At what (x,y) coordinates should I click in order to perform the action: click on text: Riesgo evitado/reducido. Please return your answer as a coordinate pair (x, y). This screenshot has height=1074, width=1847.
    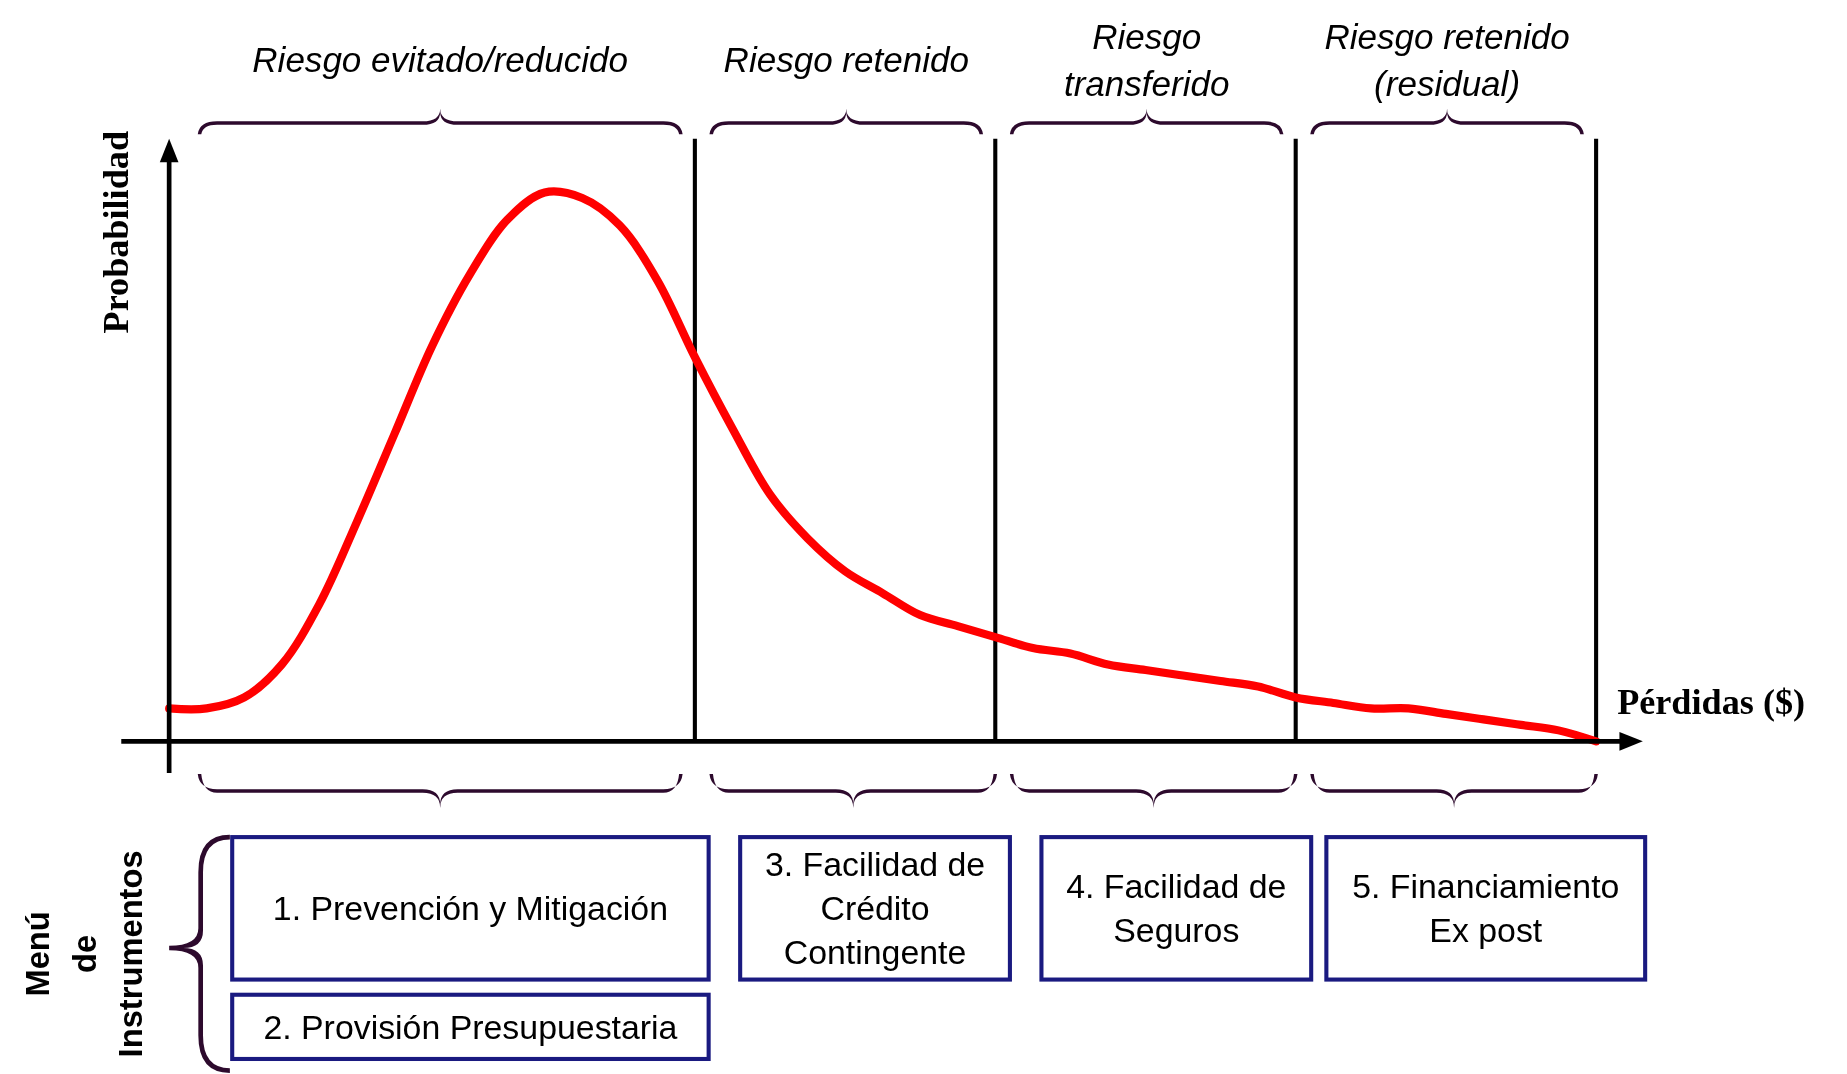
    Looking at the image, I should click on (440, 60).